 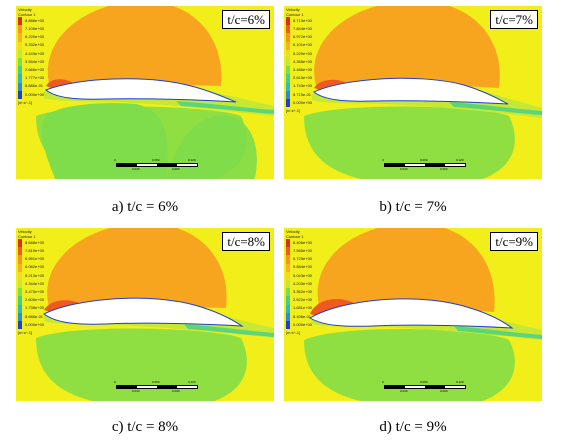 I want to click on caption-d: d) t/c = 9%, so click(x=413, y=427).